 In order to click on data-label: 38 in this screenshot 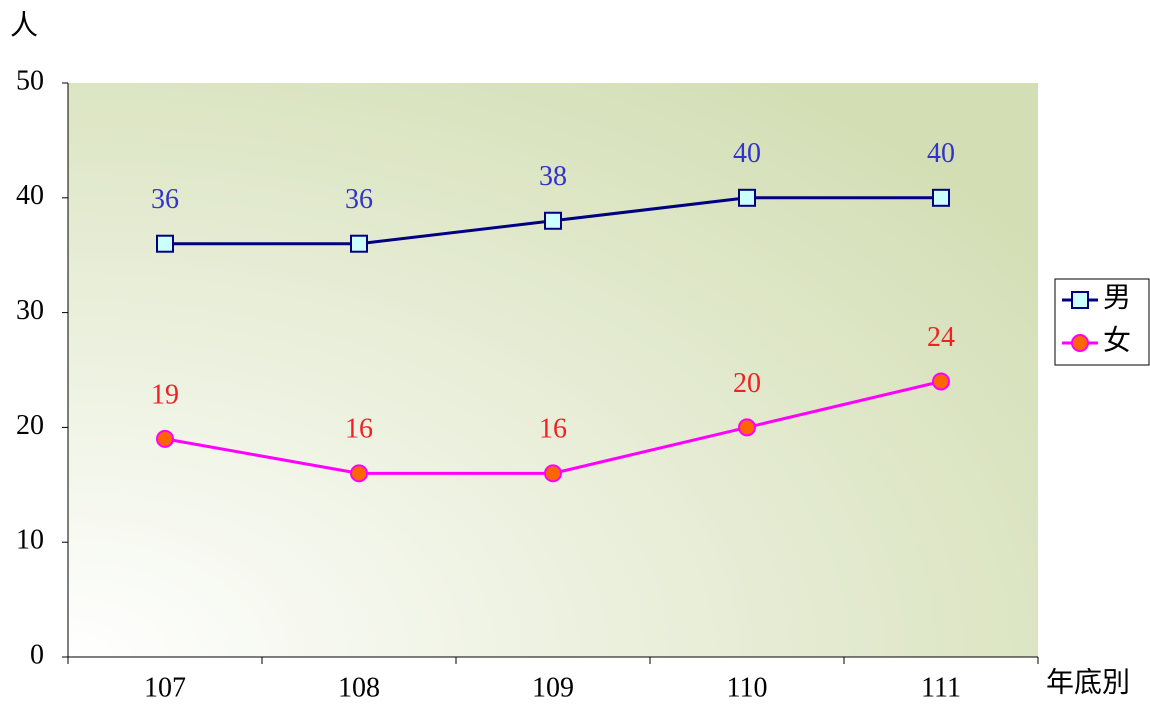, I will do `click(553, 176)`.